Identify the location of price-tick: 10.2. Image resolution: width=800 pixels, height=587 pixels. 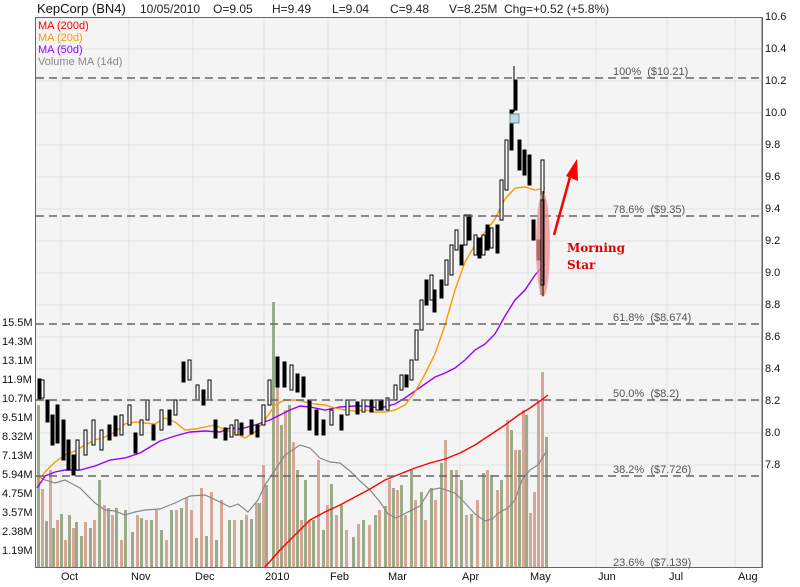
(776, 81).